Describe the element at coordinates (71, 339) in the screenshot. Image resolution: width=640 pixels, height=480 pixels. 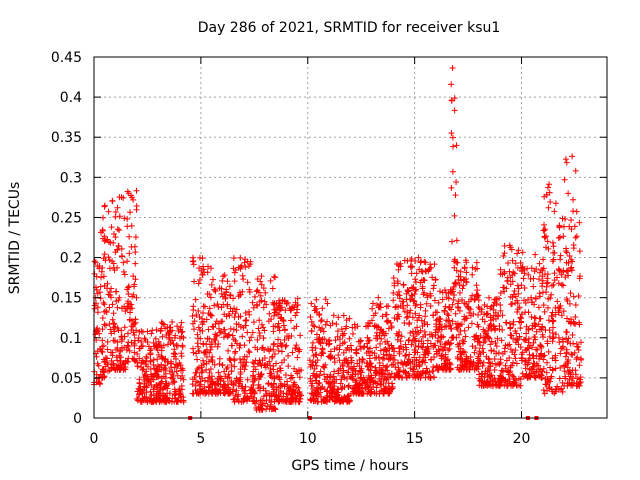
I see `y-tick-label: 0.1` at that location.